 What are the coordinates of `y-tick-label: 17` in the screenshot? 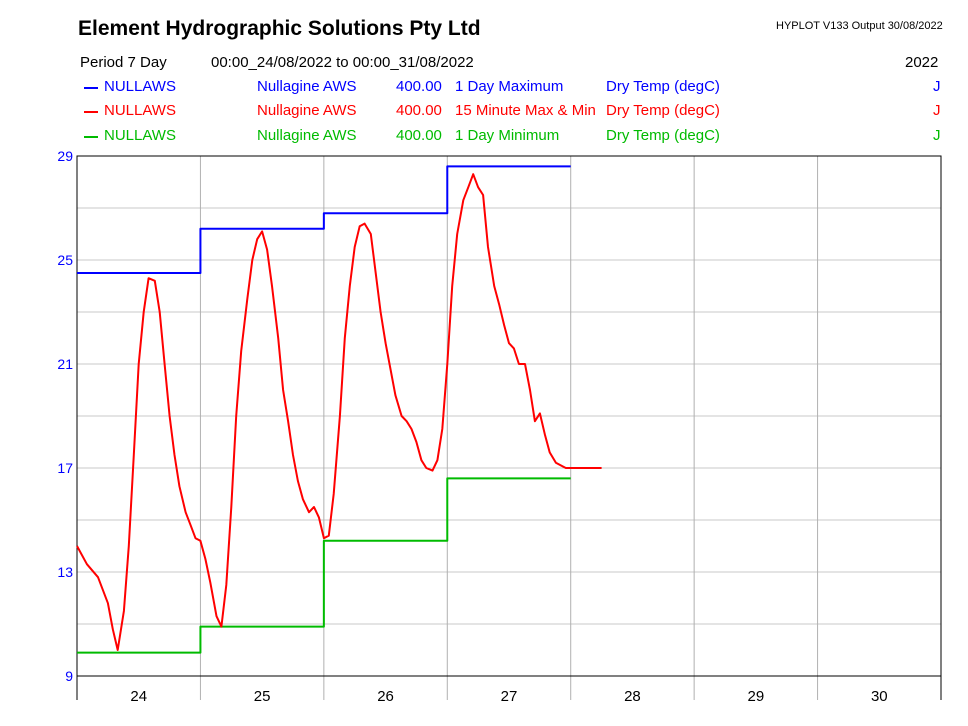 It's located at (65, 468).